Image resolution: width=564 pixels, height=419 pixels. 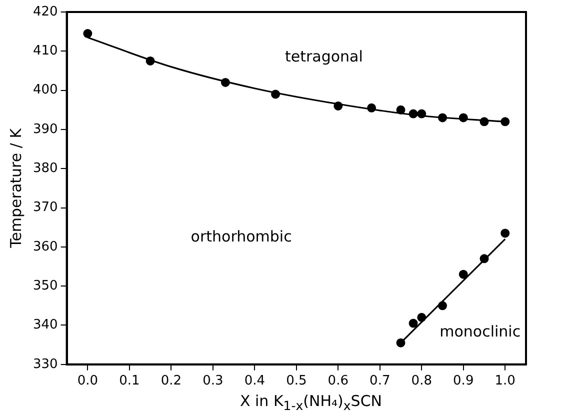 What do you see at coordinates (15, 188) in the screenshot?
I see `y-axis-title: Temperature / K` at bounding box center [15, 188].